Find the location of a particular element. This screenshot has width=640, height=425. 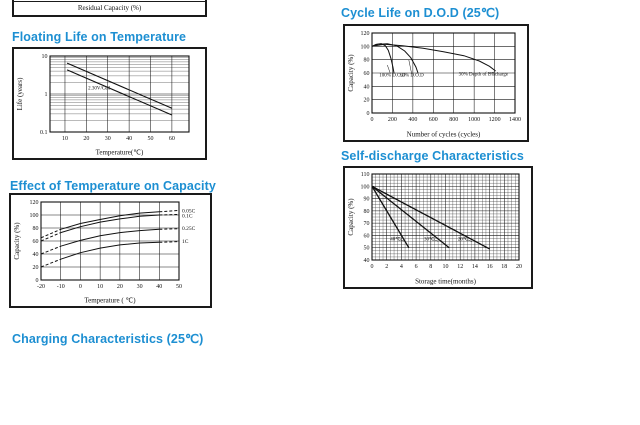

svg-text: 0.05C is located at coordinates (189, 211).